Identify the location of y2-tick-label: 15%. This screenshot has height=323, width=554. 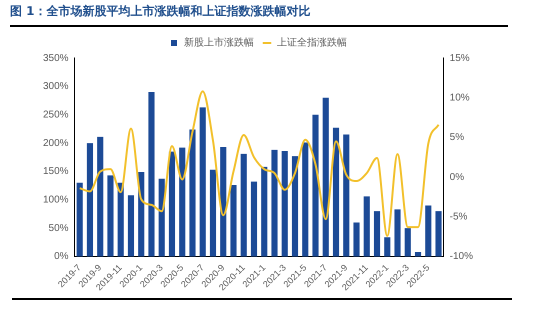
(460, 58).